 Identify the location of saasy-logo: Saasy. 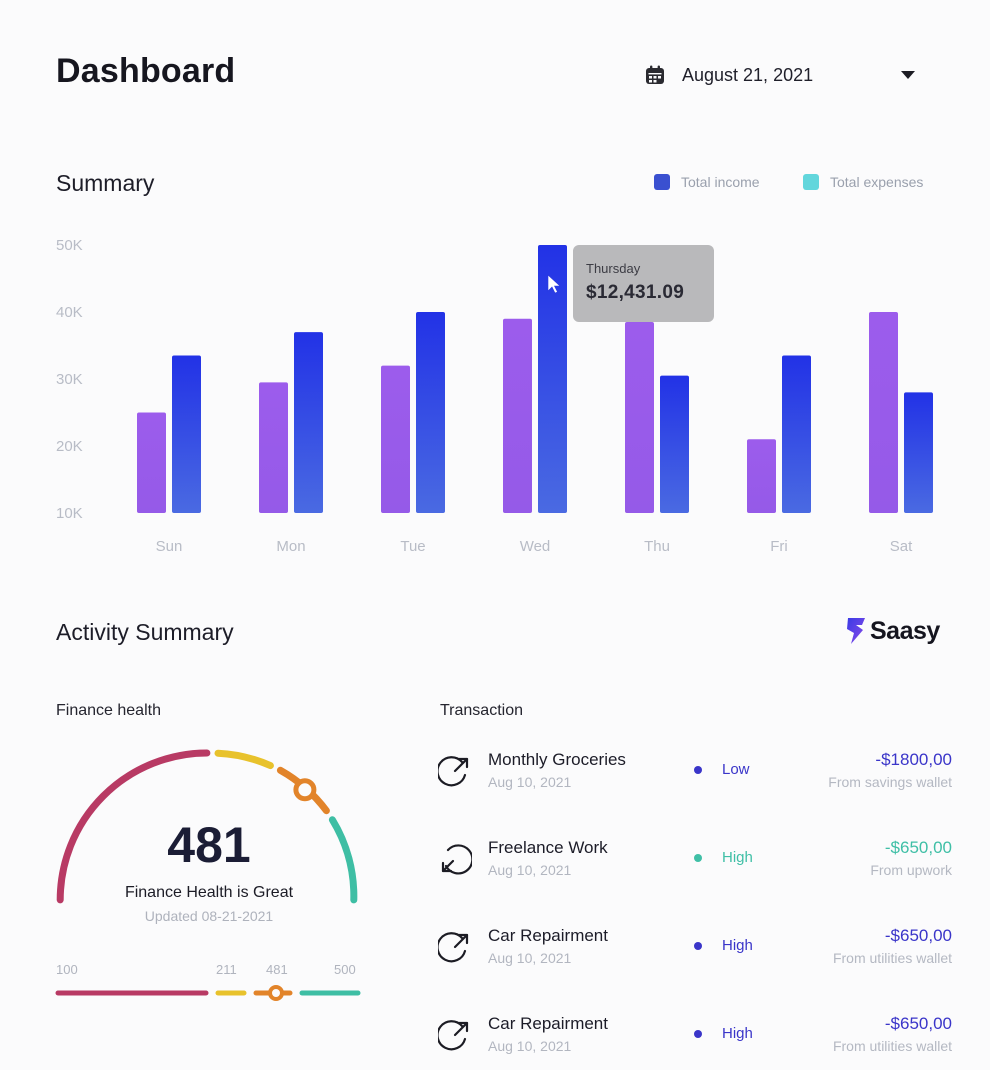
(892, 631).